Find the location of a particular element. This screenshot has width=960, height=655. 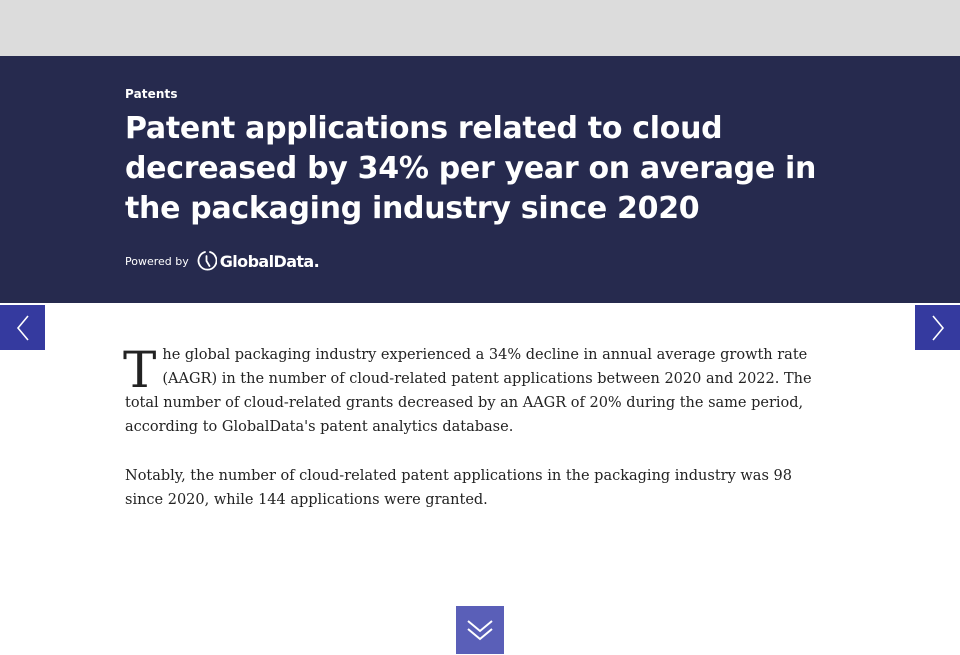

chevron-right-icon is located at coordinates (937, 327).